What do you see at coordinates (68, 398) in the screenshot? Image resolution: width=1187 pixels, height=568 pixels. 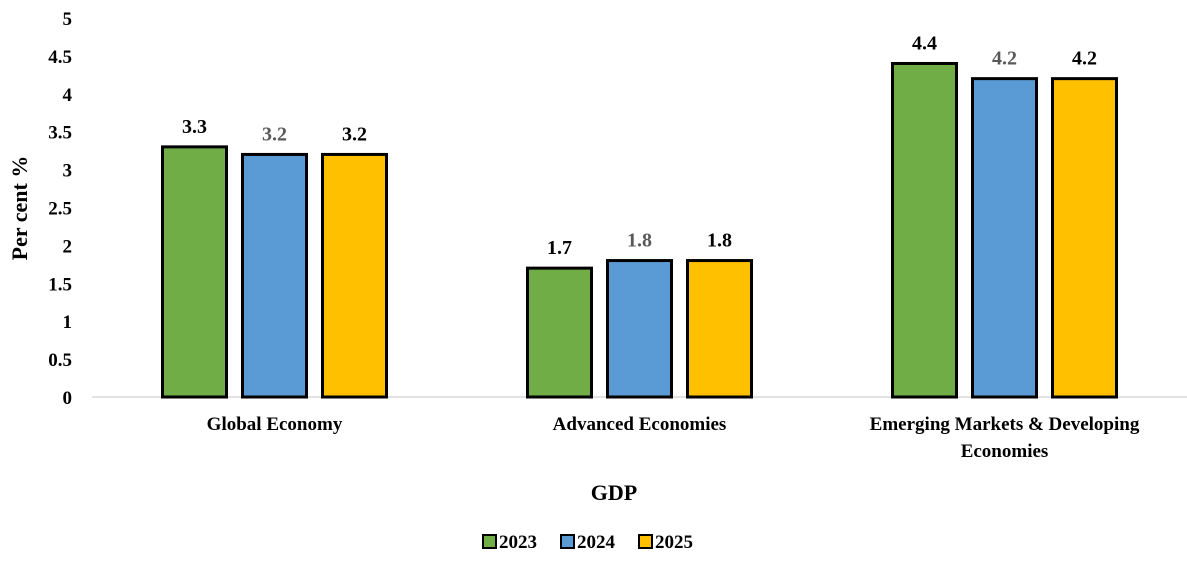 I see `y-tick-label: 0` at bounding box center [68, 398].